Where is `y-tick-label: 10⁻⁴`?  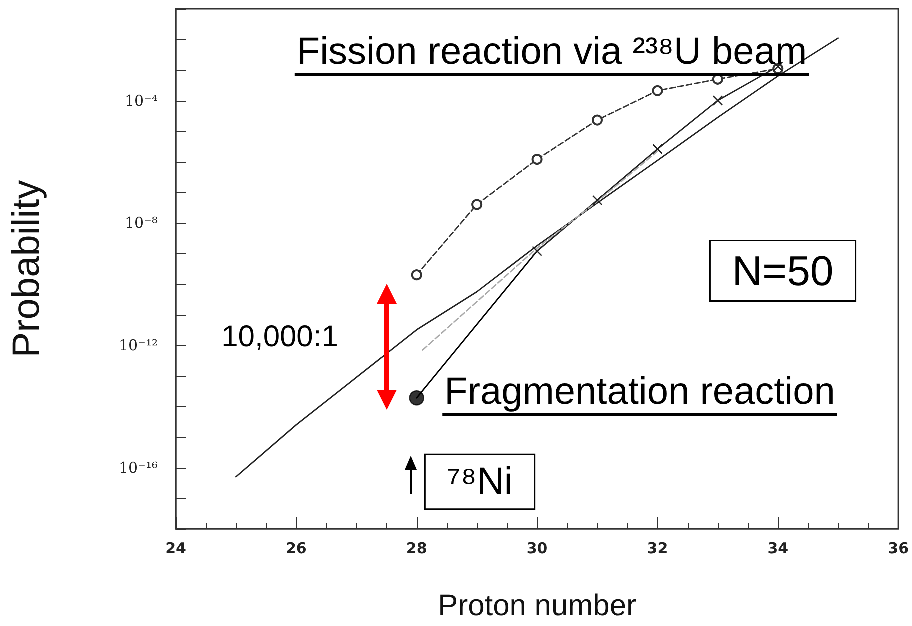
y-tick-label: 10⁻⁴ is located at coordinates (141, 101).